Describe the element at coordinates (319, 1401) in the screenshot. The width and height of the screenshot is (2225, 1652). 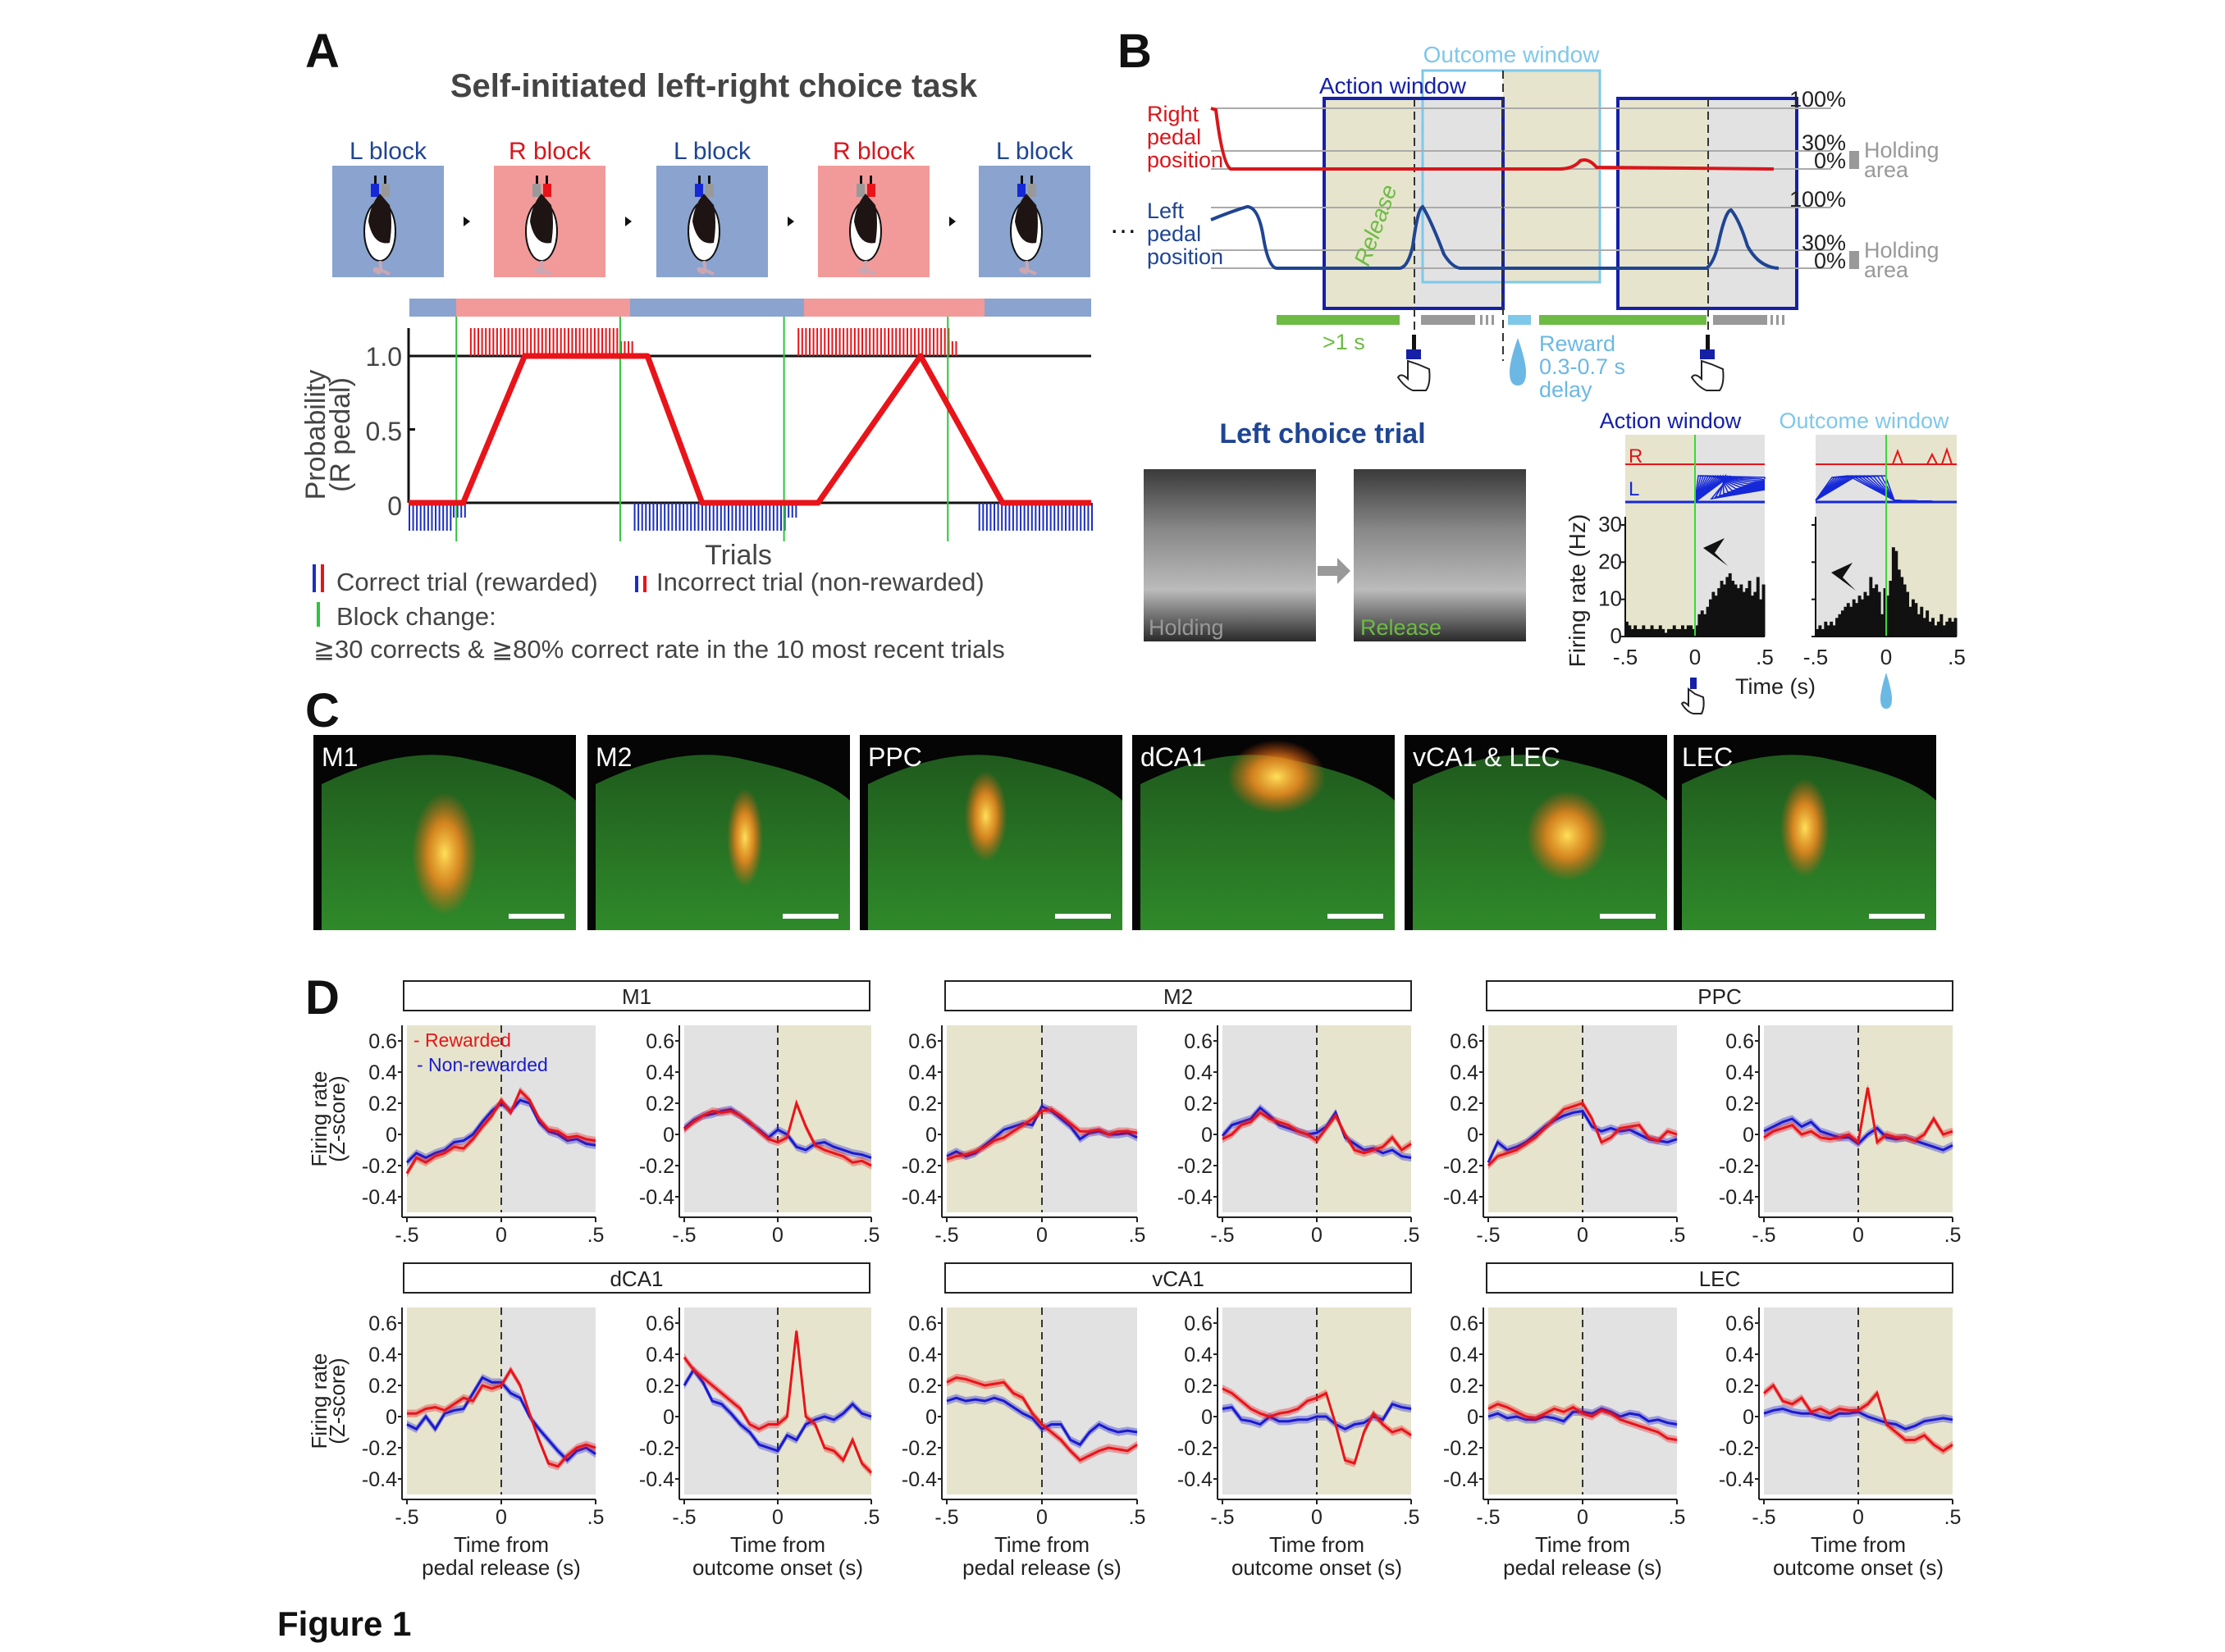
I see `zplot-ylabel-1: Firing rate` at that location.